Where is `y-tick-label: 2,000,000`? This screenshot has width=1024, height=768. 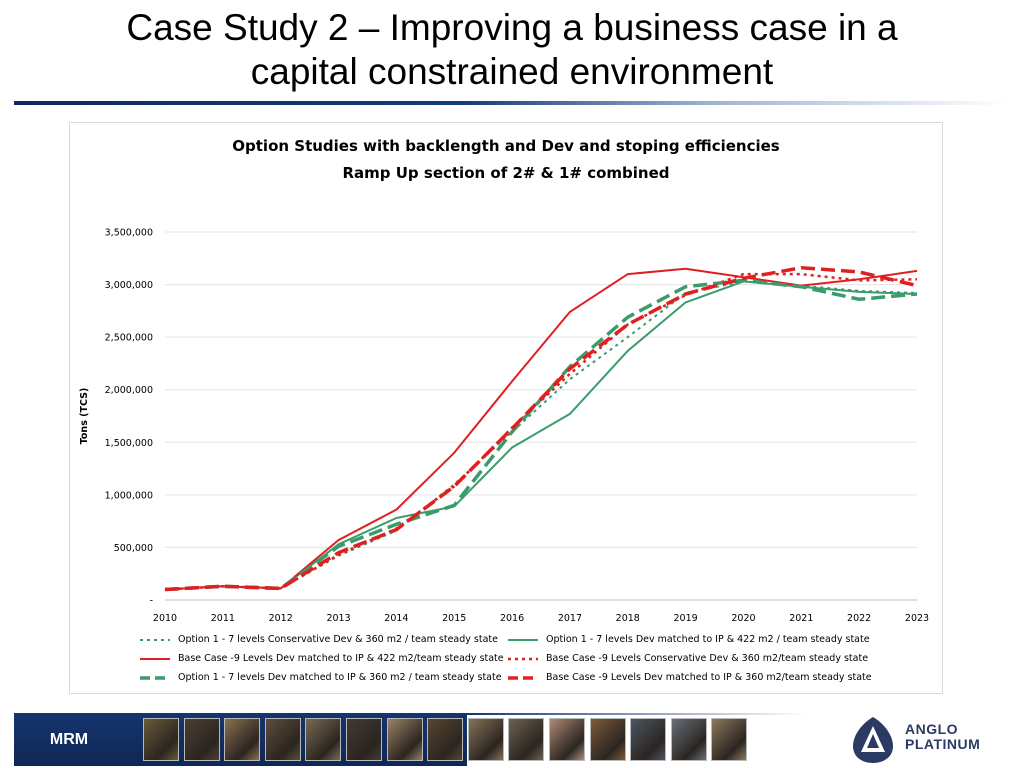 y-tick-label: 2,000,000 is located at coordinates (129, 390).